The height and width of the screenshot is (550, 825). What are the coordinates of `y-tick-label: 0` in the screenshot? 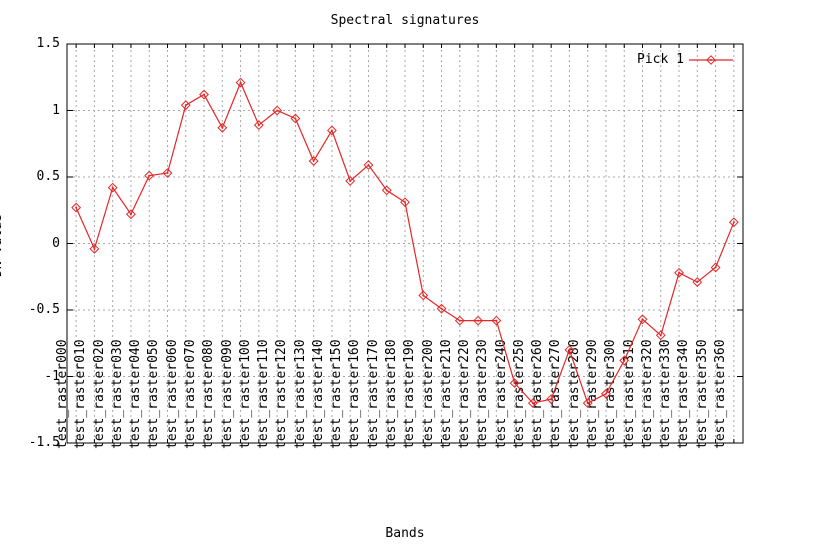 It's located at (56, 243).